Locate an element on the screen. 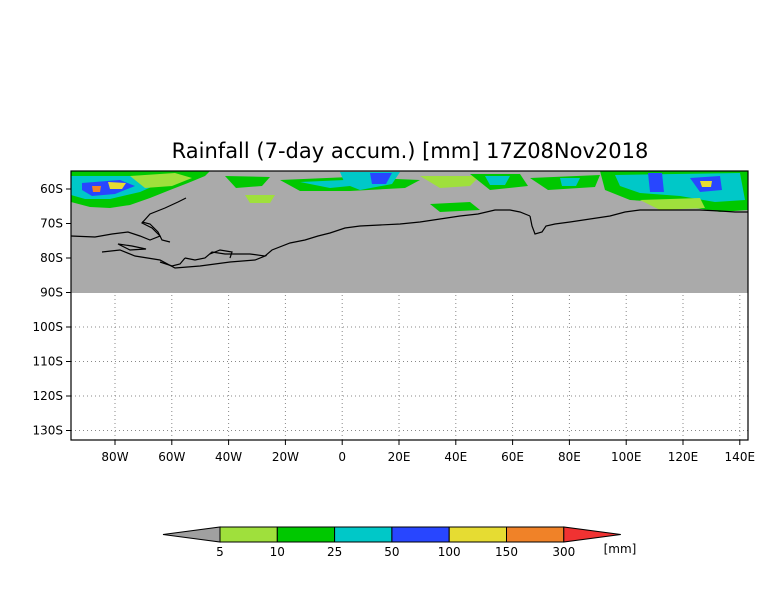 This screenshot has width=784, height=612. lon-tick-label: 40E is located at coordinates (455, 457).